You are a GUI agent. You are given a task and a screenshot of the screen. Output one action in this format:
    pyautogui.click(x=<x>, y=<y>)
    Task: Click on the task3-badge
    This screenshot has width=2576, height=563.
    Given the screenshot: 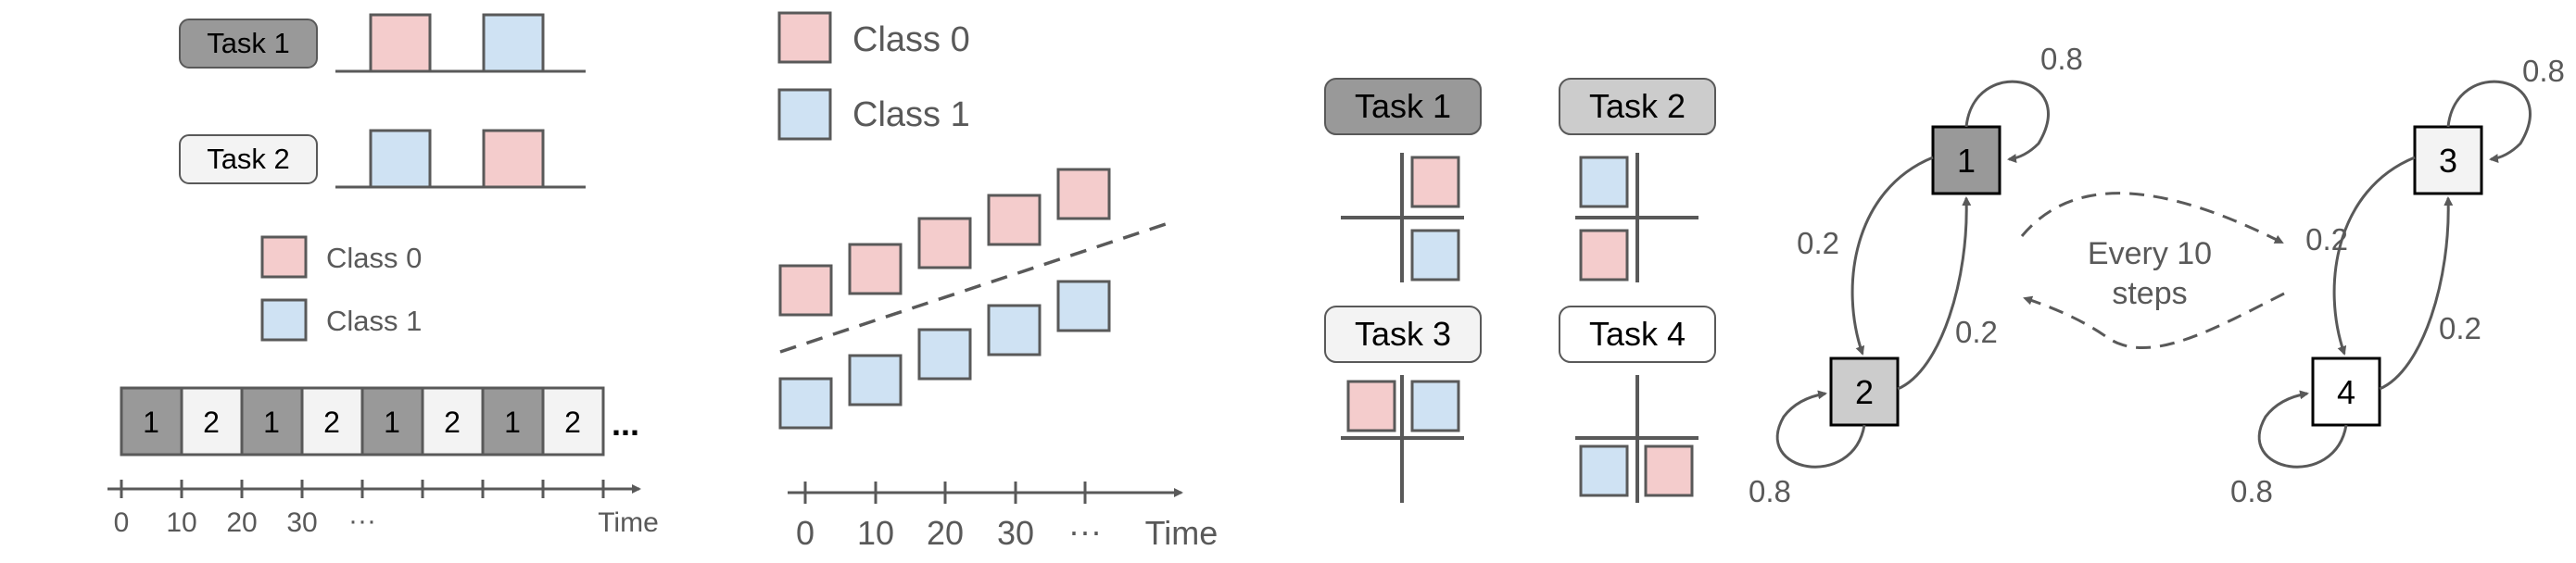 What is the action you would take?
    pyautogui.click(x=1403, y=334)
    